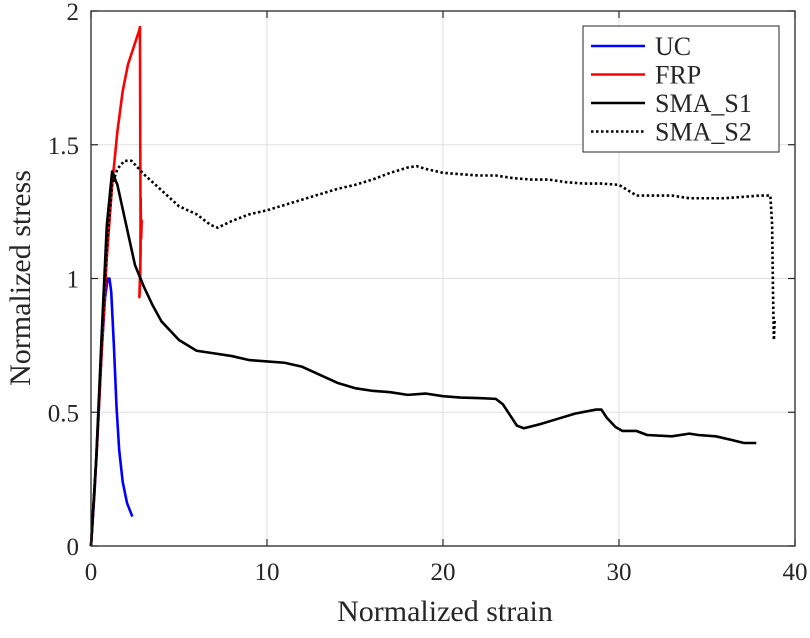 This screenshot has width=810, height=638. What do you see at coordinates (619, 572) in the screenshot?
I see `x-tick-label: 30` at bounding box center [619, 572].